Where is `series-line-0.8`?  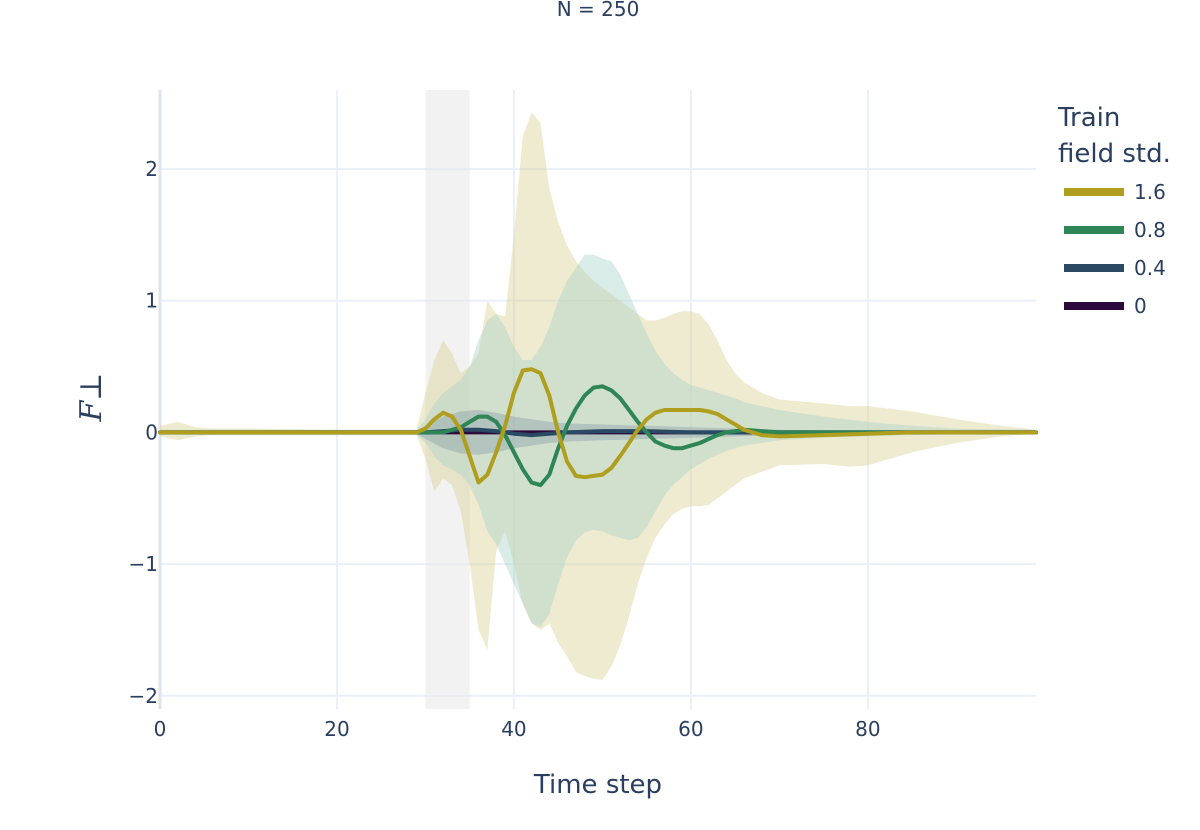 series-line-0.8 is located at coordinates (598, 436).